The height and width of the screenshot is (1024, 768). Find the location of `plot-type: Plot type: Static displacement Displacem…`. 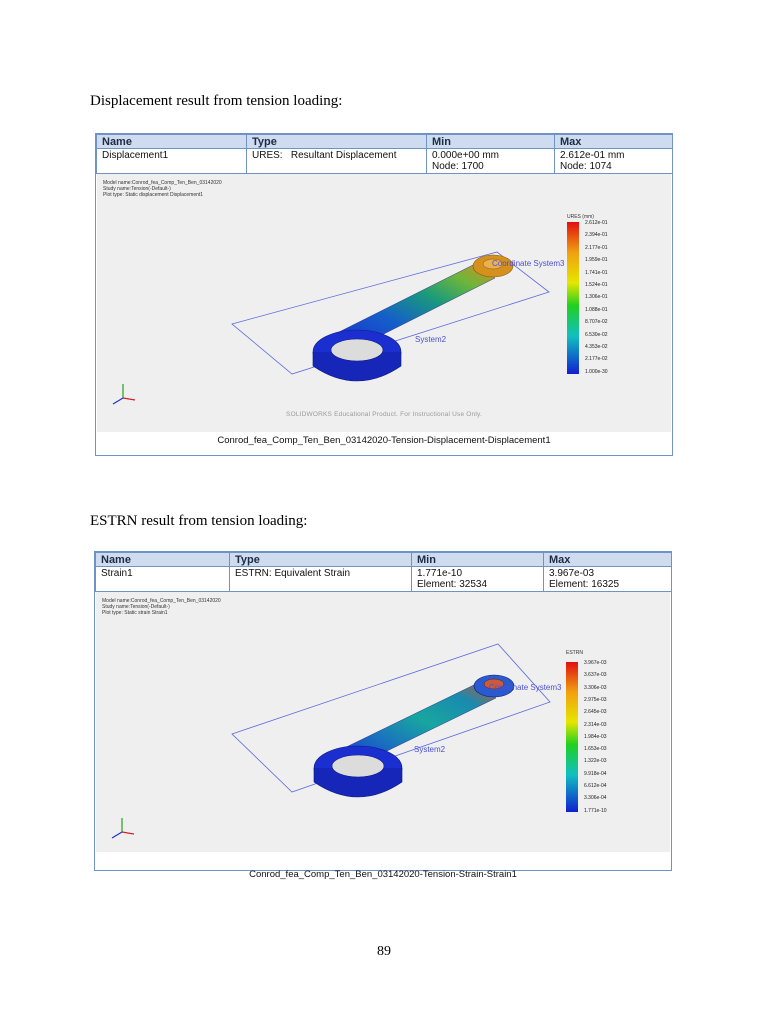

plot-type: Plot type: Static displacement Displacem… is located at coordinates (153, 195).